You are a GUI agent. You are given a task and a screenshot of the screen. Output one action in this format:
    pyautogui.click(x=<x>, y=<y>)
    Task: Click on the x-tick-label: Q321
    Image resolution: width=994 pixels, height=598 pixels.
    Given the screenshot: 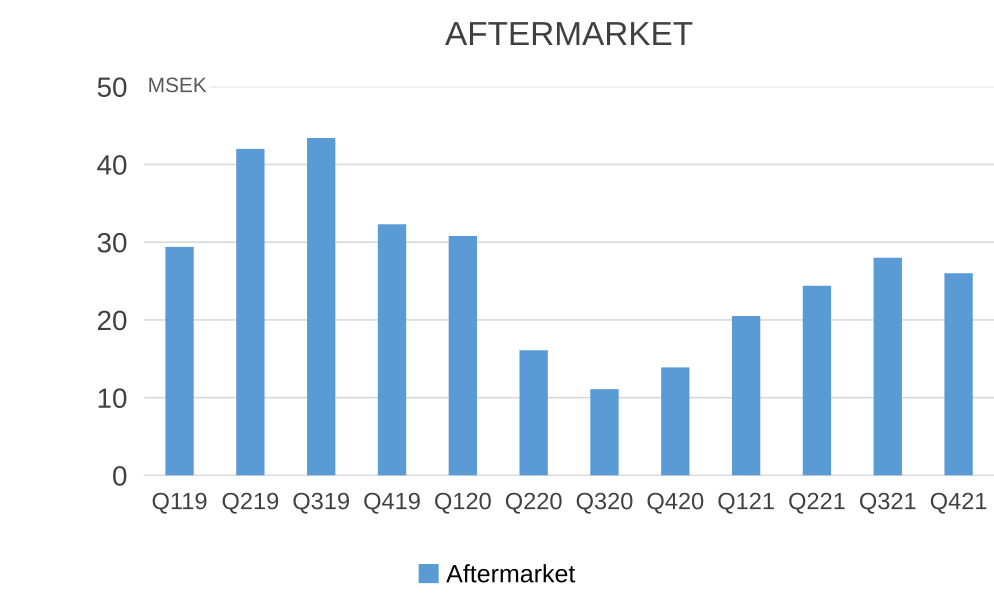 What is the action you would take?
    pyautogui.click(x=888, y=503)
    